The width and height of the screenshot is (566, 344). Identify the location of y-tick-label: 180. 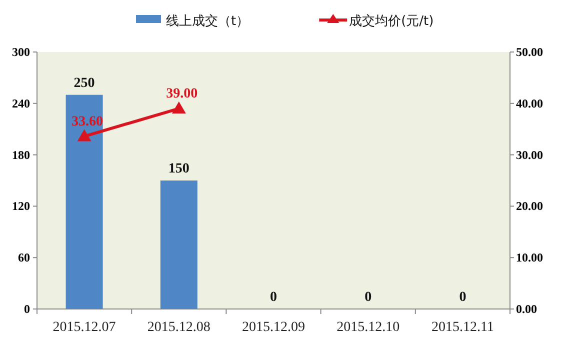
(21, 155).